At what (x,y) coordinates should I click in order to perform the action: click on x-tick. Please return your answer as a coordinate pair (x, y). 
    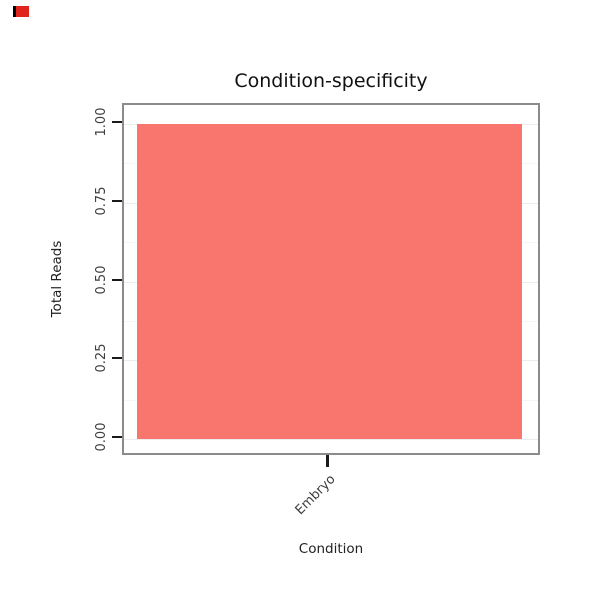
    Looking at the image, I should click on (327, 461).